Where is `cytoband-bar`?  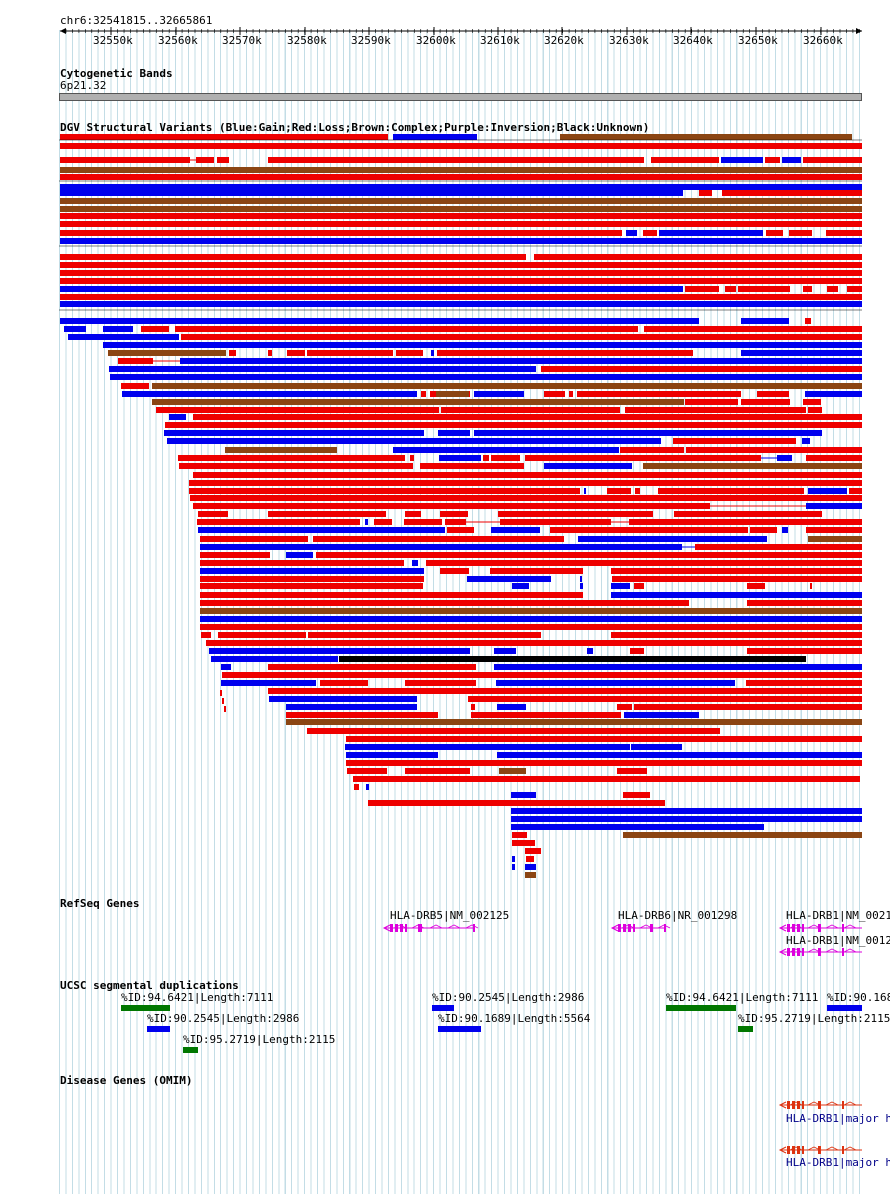 cytoband-bar is located at coordinates (460, 97).